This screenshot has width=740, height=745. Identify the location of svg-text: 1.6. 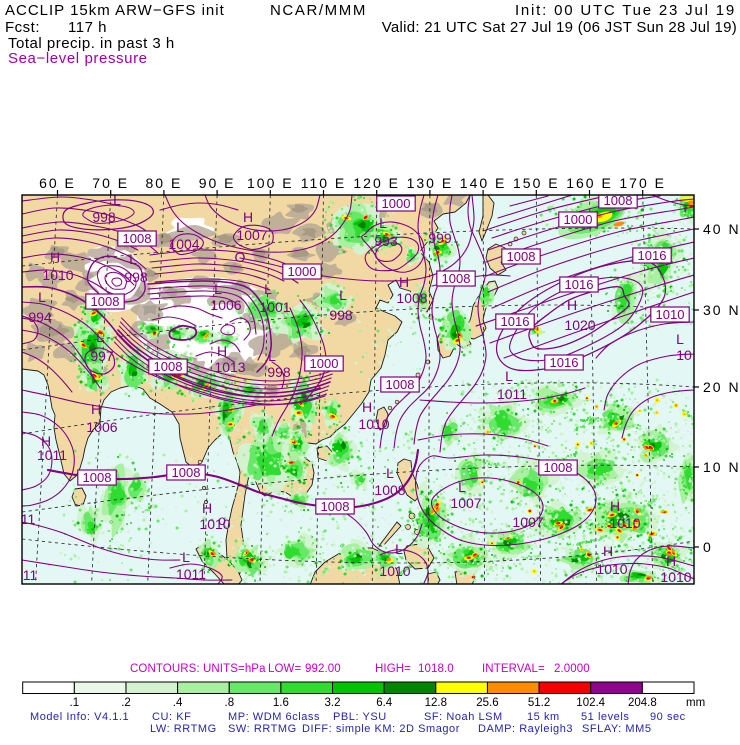
(281, 703).